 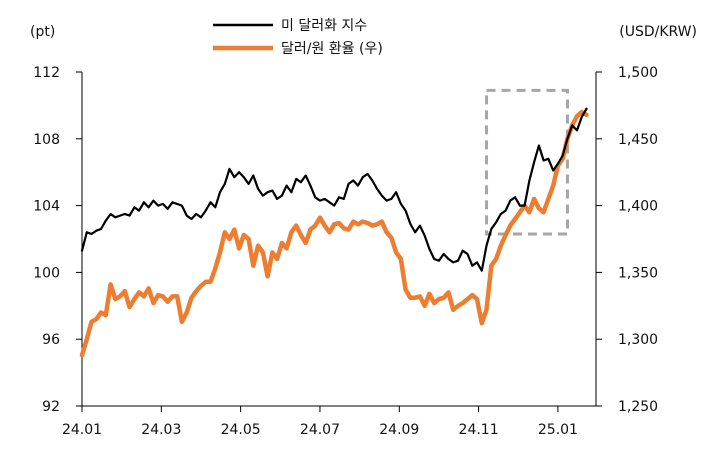 I want to click on right-y-tick-label: 1,350, so click(x=638, y=273).